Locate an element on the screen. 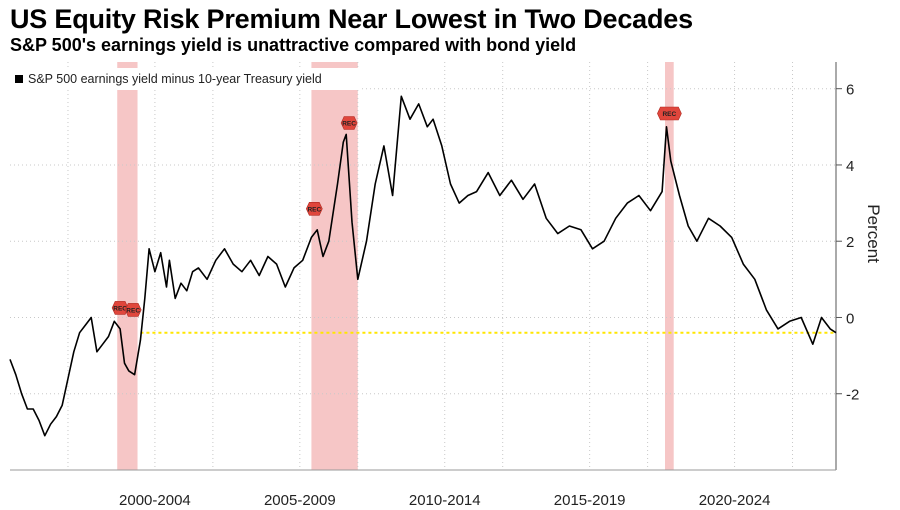 The height and width of the screenshot is (510, 900). legend-swatch is located at coordinates (19, 79).